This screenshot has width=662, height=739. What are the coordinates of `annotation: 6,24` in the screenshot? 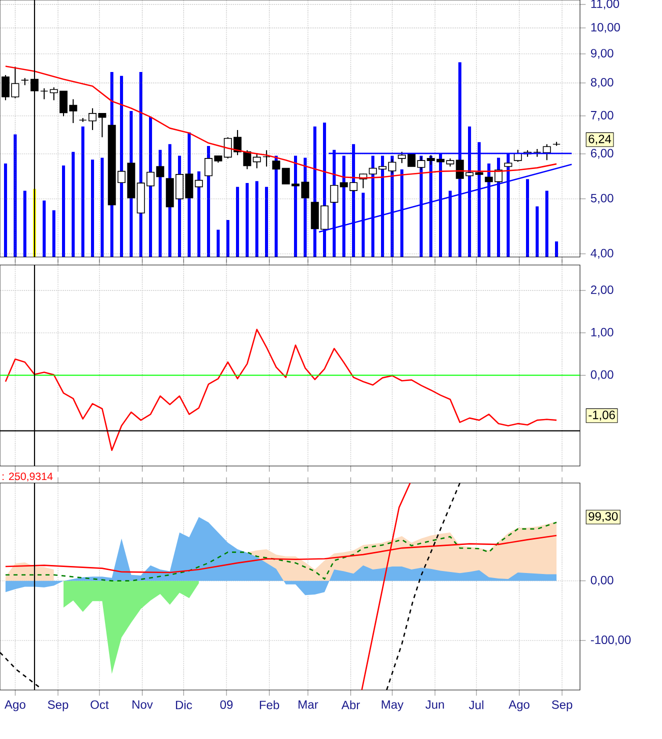 It's located at (600, 139).